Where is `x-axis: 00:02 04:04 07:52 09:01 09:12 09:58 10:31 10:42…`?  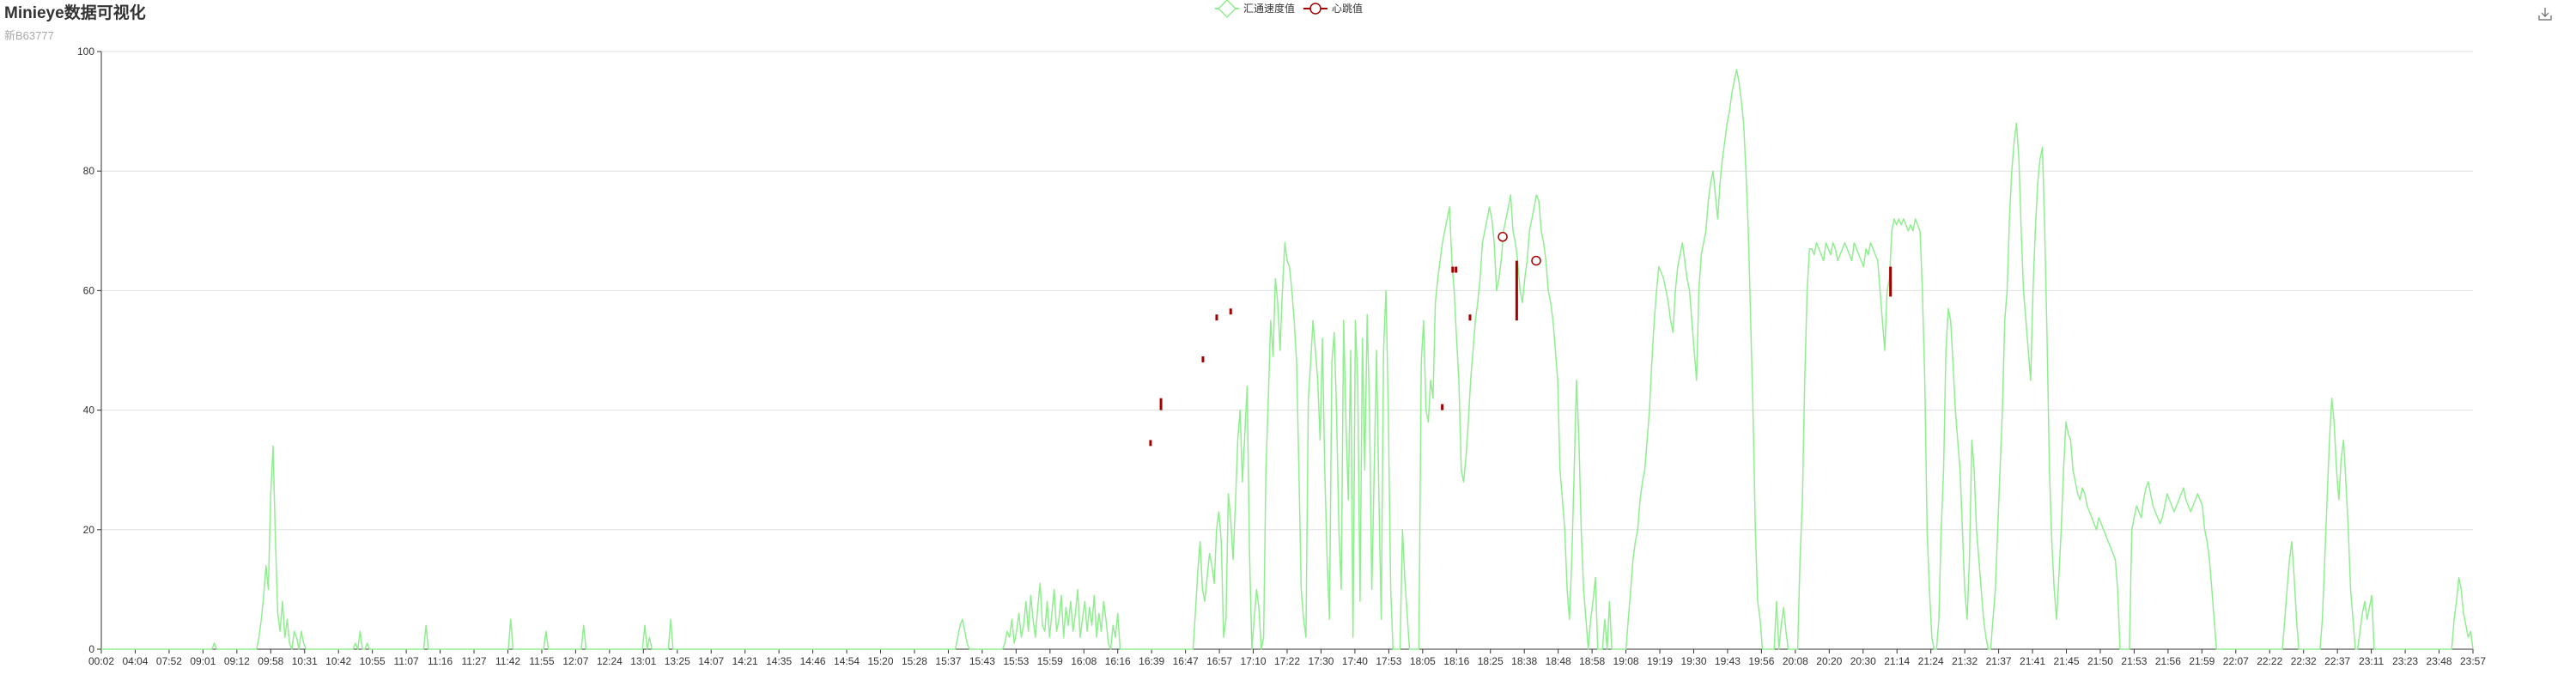
x-axis: 00:02 04:04 07:52 09:01 09:12 09:58 10:31 10:42… is located at coordinates (1287, 657).